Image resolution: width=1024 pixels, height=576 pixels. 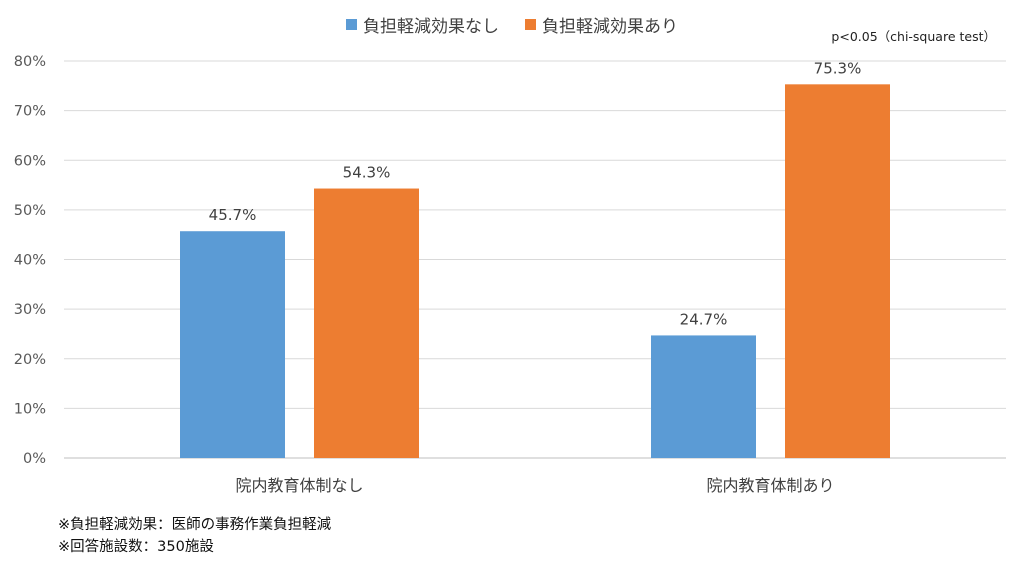 I want to click on footnote-definition: ※負担軽減効果：医師の事務作業負担軽減, so click(x=195, y=525).